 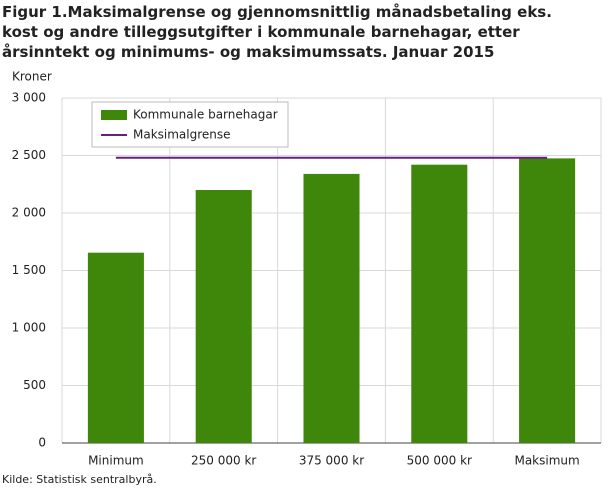 What do you see at coordinates (116, 461) in the screenshot?
I see `x-tick-label: Minimum` at bounding box center [116, 461].